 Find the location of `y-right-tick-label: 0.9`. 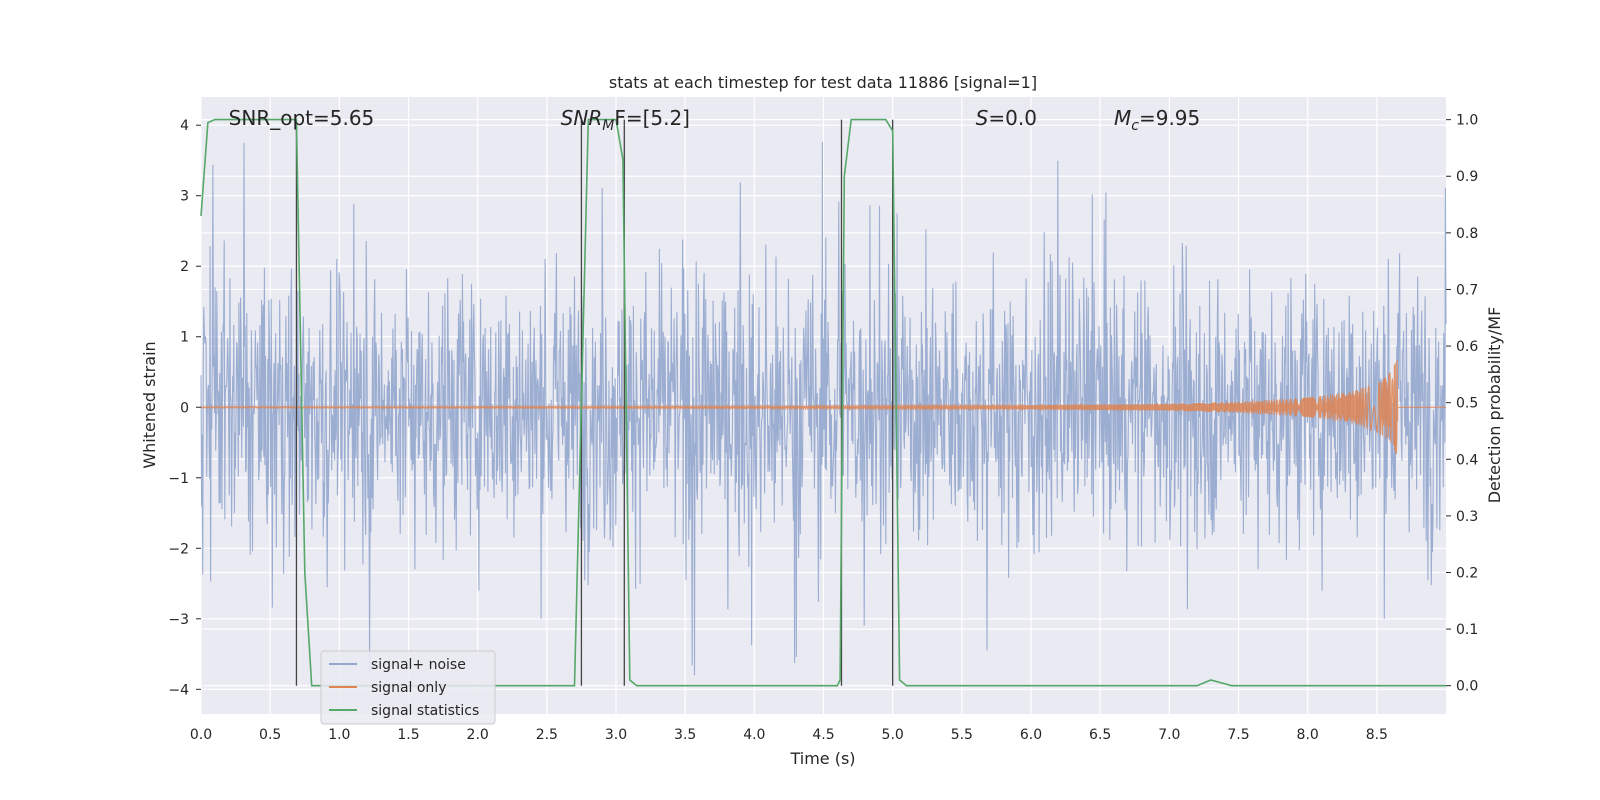

y-right-tick-label: 0.9 is located at coordinates (1467, 177).